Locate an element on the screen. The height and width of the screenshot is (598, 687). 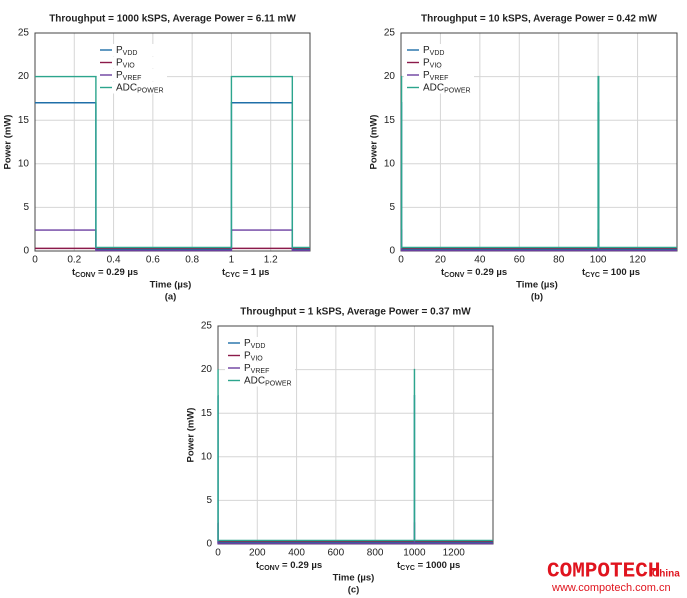
x-tick-label: 0.8 is located at coordinates (192, 260).